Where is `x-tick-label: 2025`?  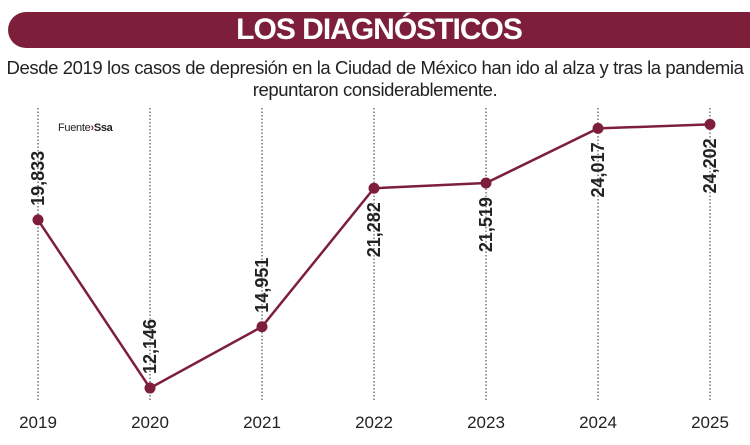
x-tick-label: 2025 is located at coordinates (710, 422).